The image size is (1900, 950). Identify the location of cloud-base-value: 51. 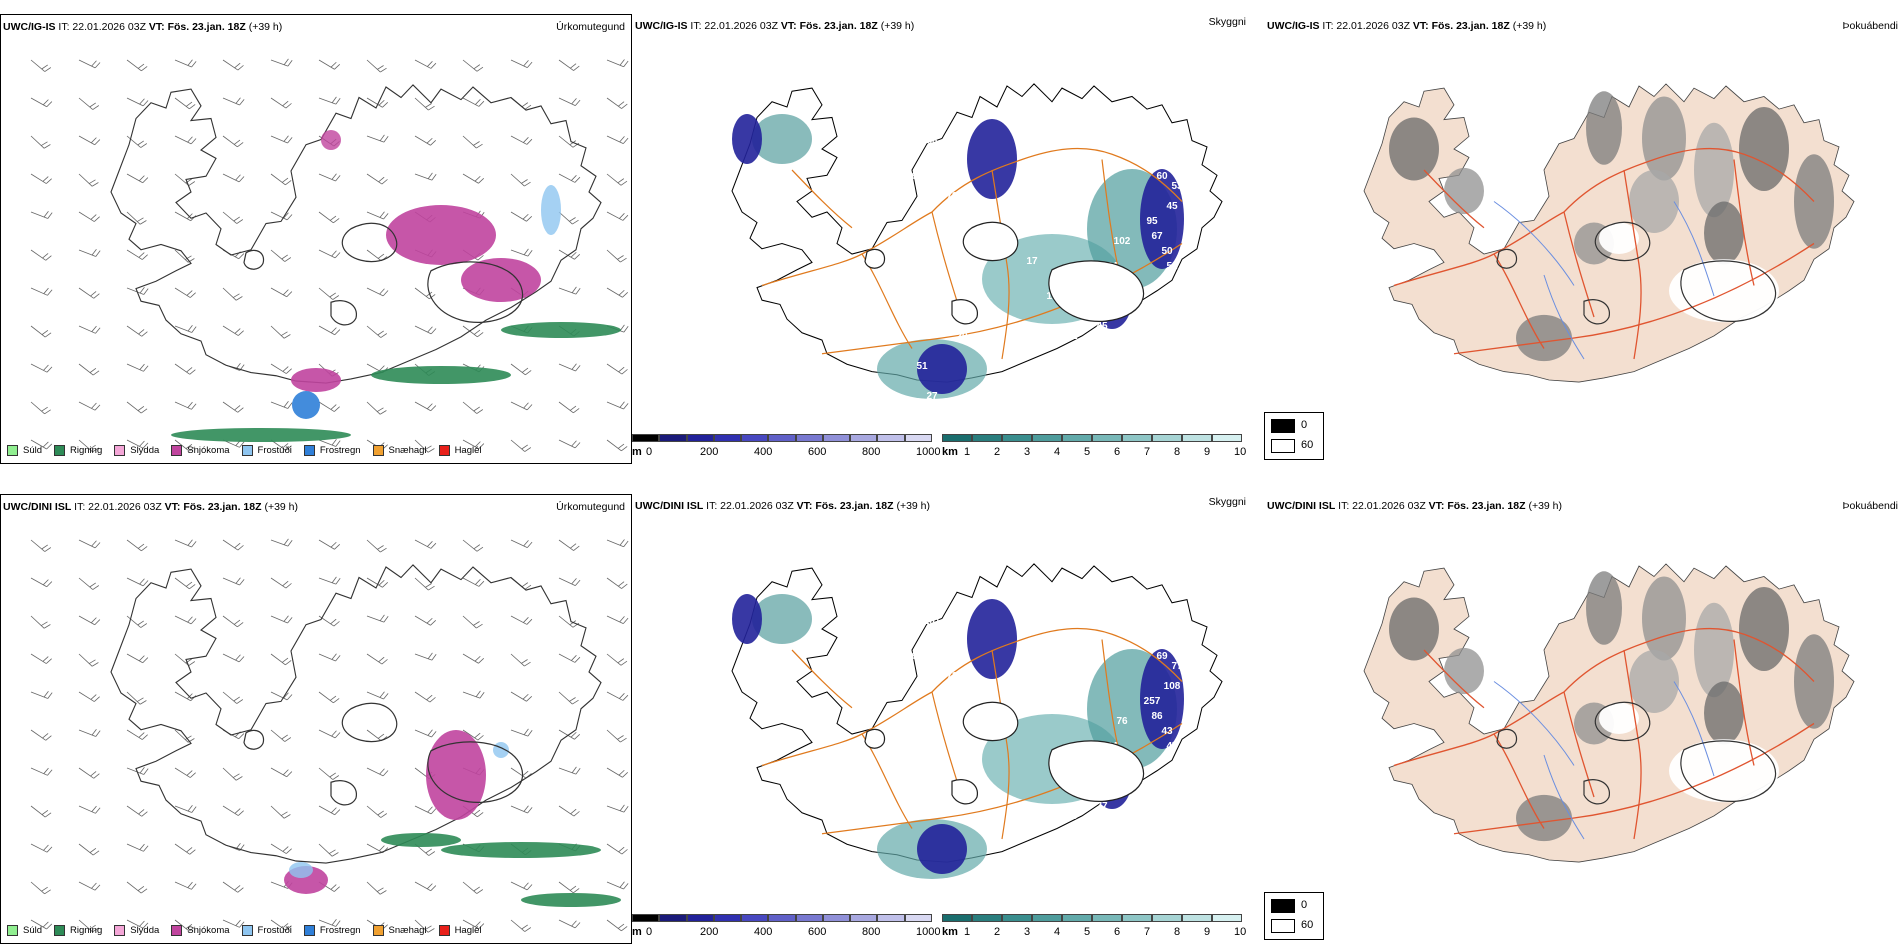
(922, 366).